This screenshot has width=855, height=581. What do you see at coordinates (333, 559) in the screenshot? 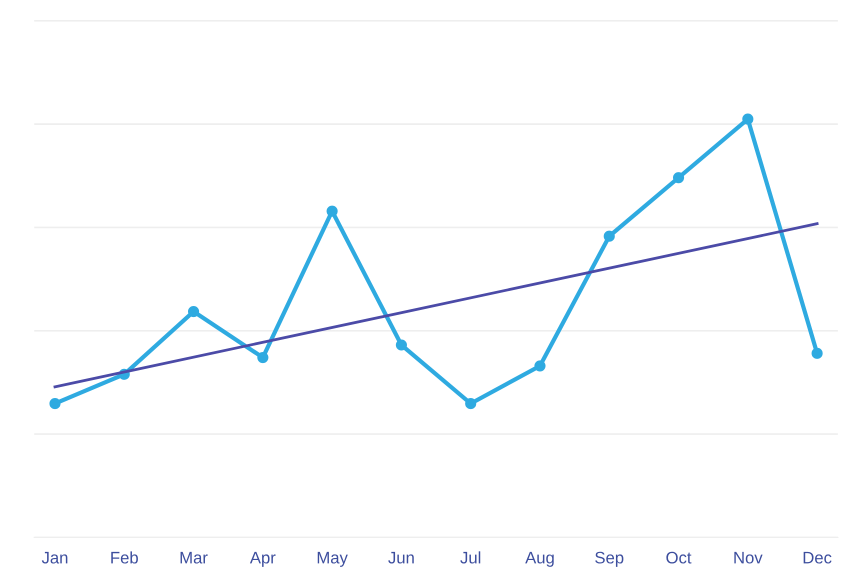
I see `x-tick-label: May` at bounding box center [333, 559].